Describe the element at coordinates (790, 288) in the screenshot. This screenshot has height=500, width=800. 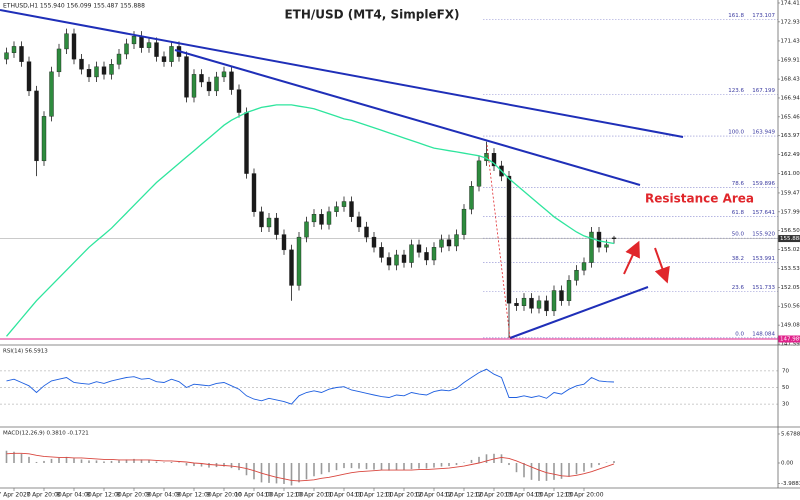
I see `y-tick-label: 152.050` at that location.